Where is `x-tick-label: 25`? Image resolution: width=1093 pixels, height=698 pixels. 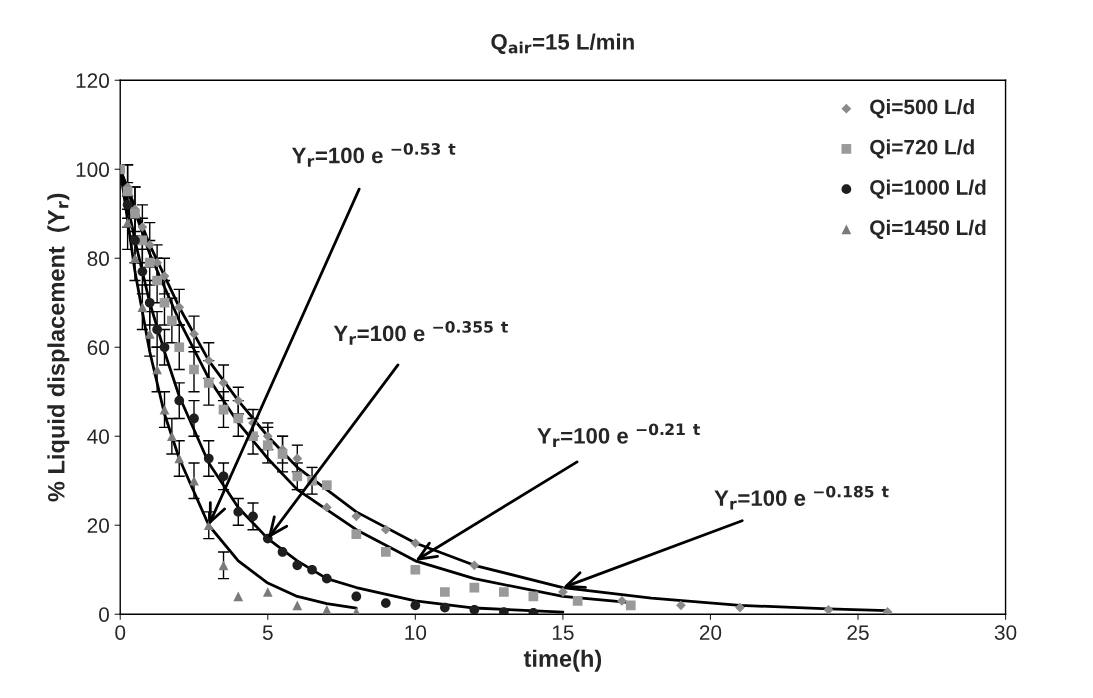
x-tick-label: 25 is located at coordinates (858, 632).